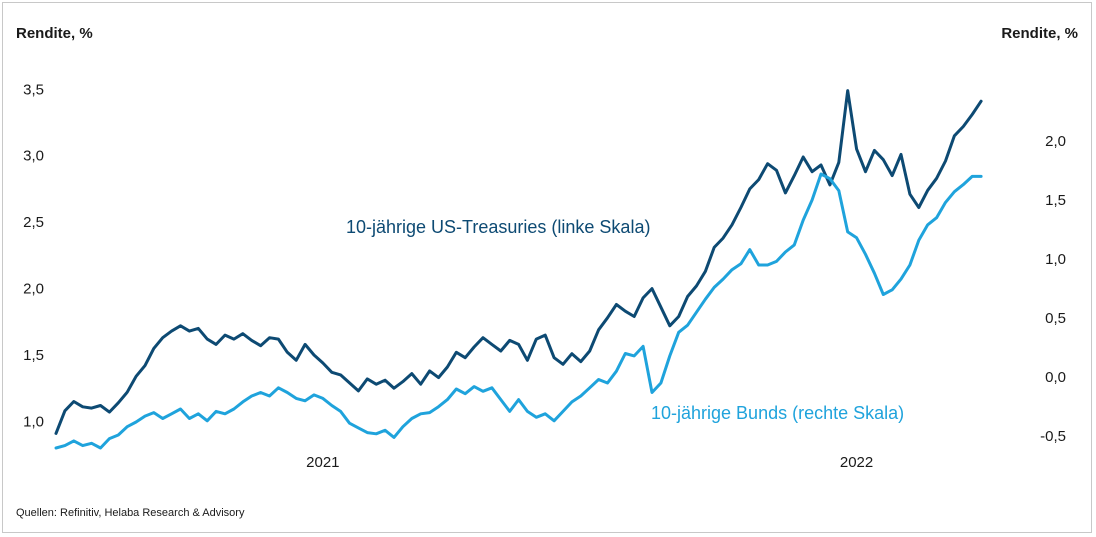 The image size is (1096, 537). Describe the element at coordinates (1039, 33) in the screenshot. I see `right-axis-title: Rendite, %` at that location.